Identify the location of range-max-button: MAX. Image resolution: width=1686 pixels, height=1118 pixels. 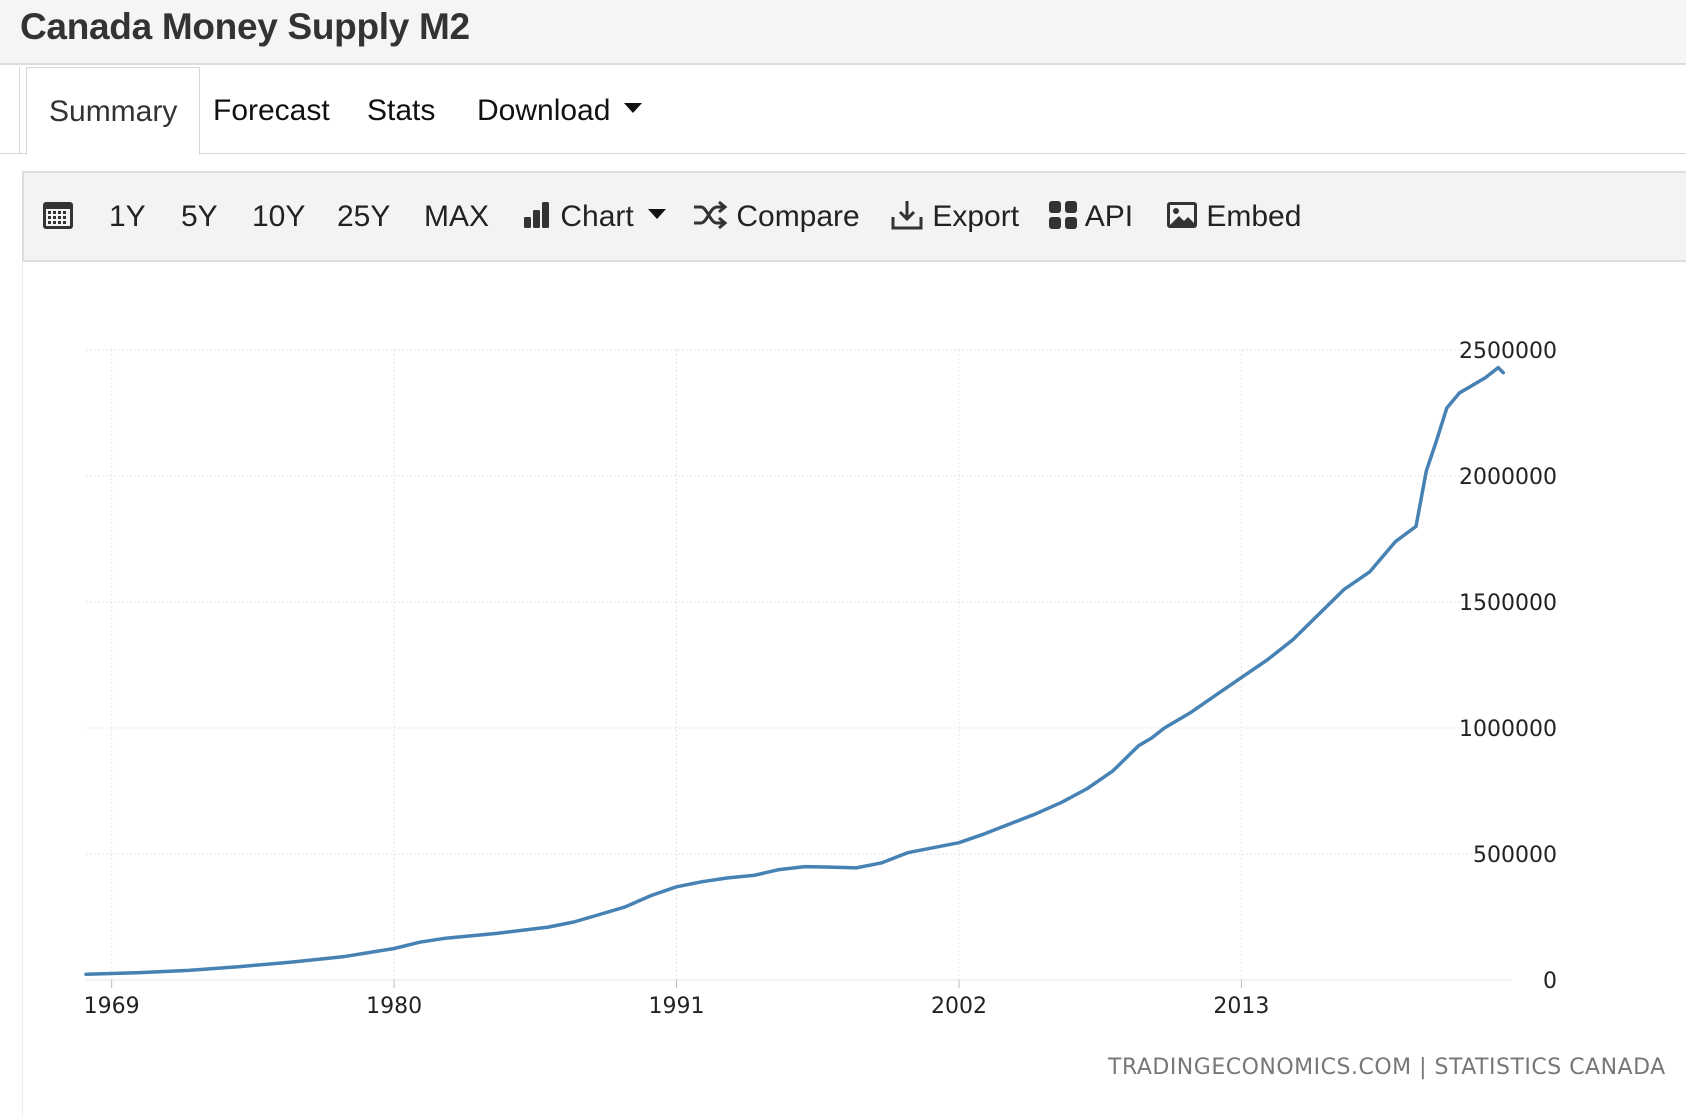
(457, 216).